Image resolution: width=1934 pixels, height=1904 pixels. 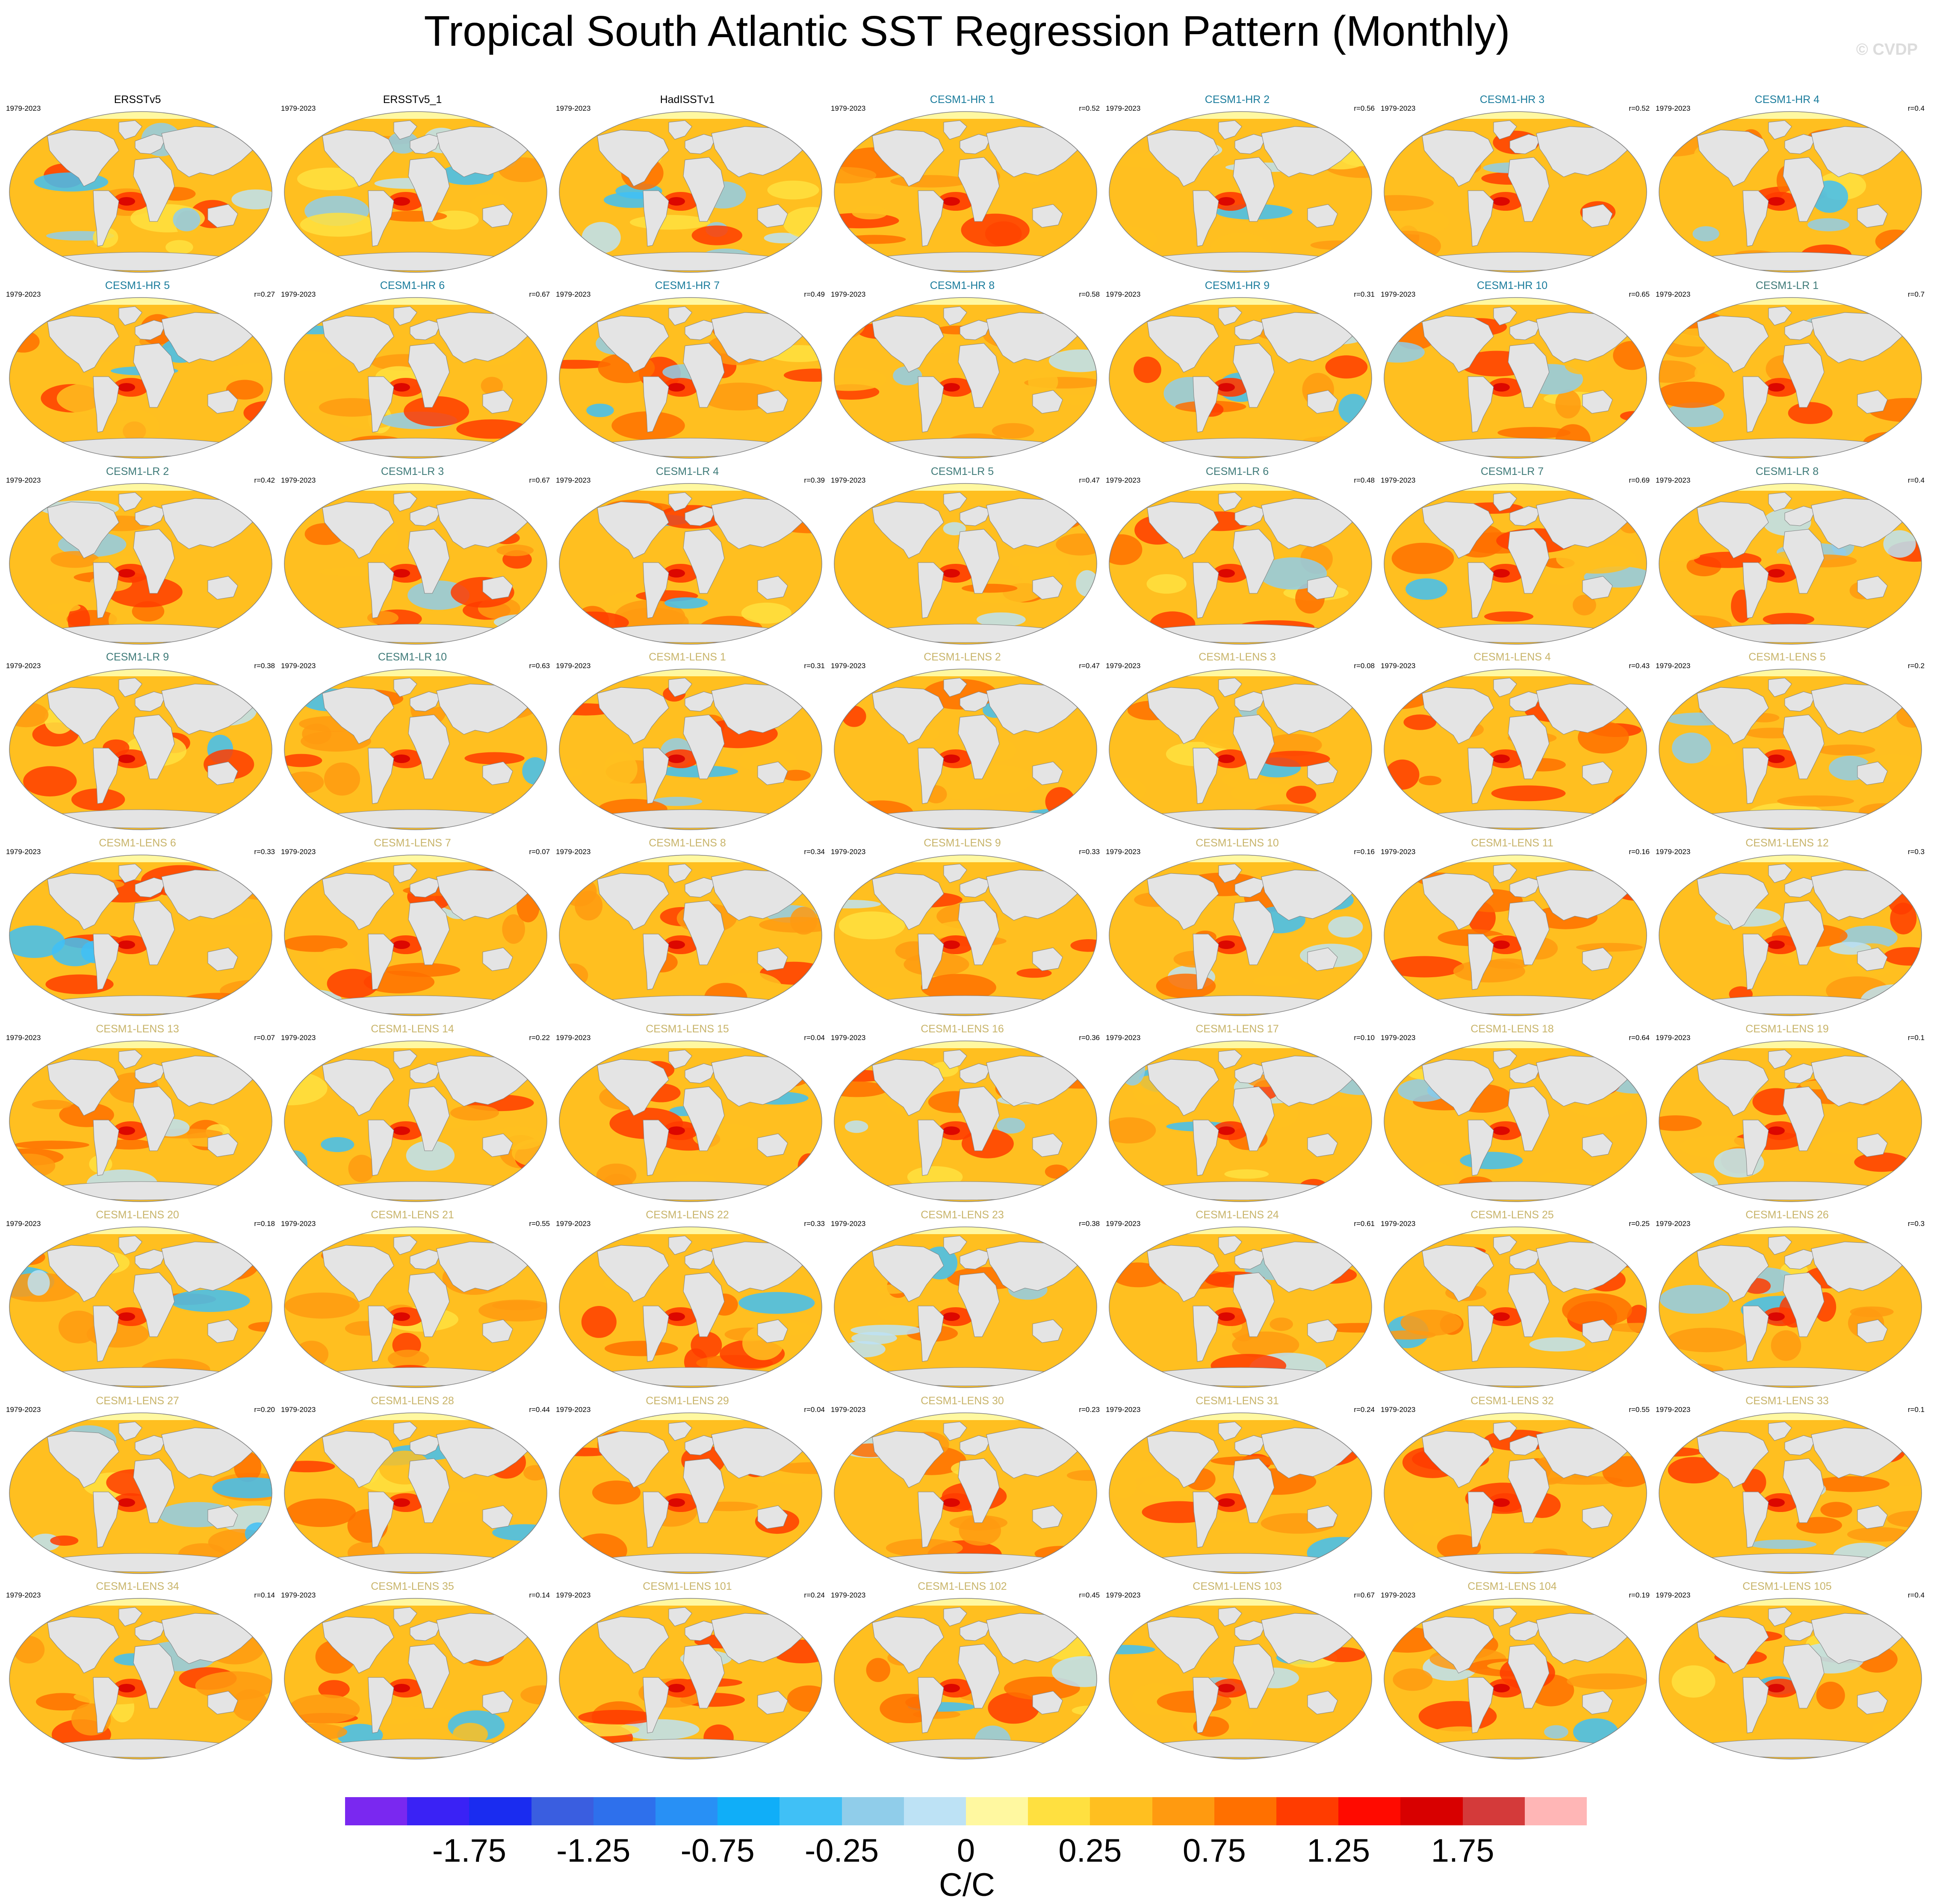 I want to click on panel-pattern-correlation: r=0.33, so click(x=814, y=1223).